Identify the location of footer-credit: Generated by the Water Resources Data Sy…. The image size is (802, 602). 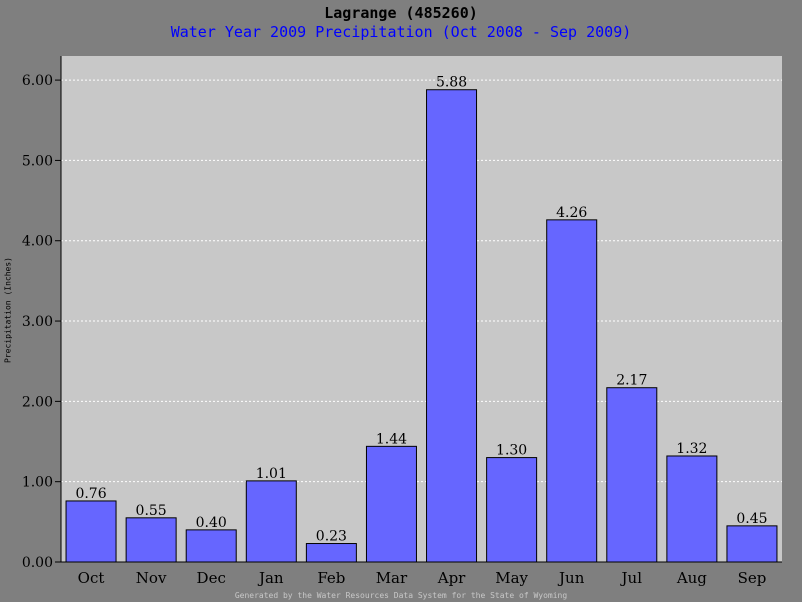
(401, 595).